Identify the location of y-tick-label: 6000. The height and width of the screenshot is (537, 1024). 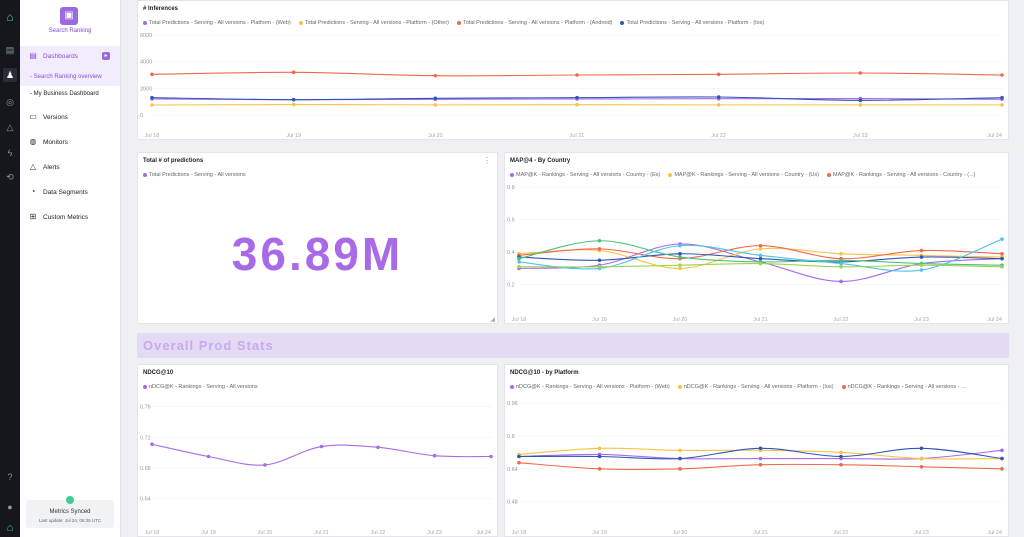
(146, 36).